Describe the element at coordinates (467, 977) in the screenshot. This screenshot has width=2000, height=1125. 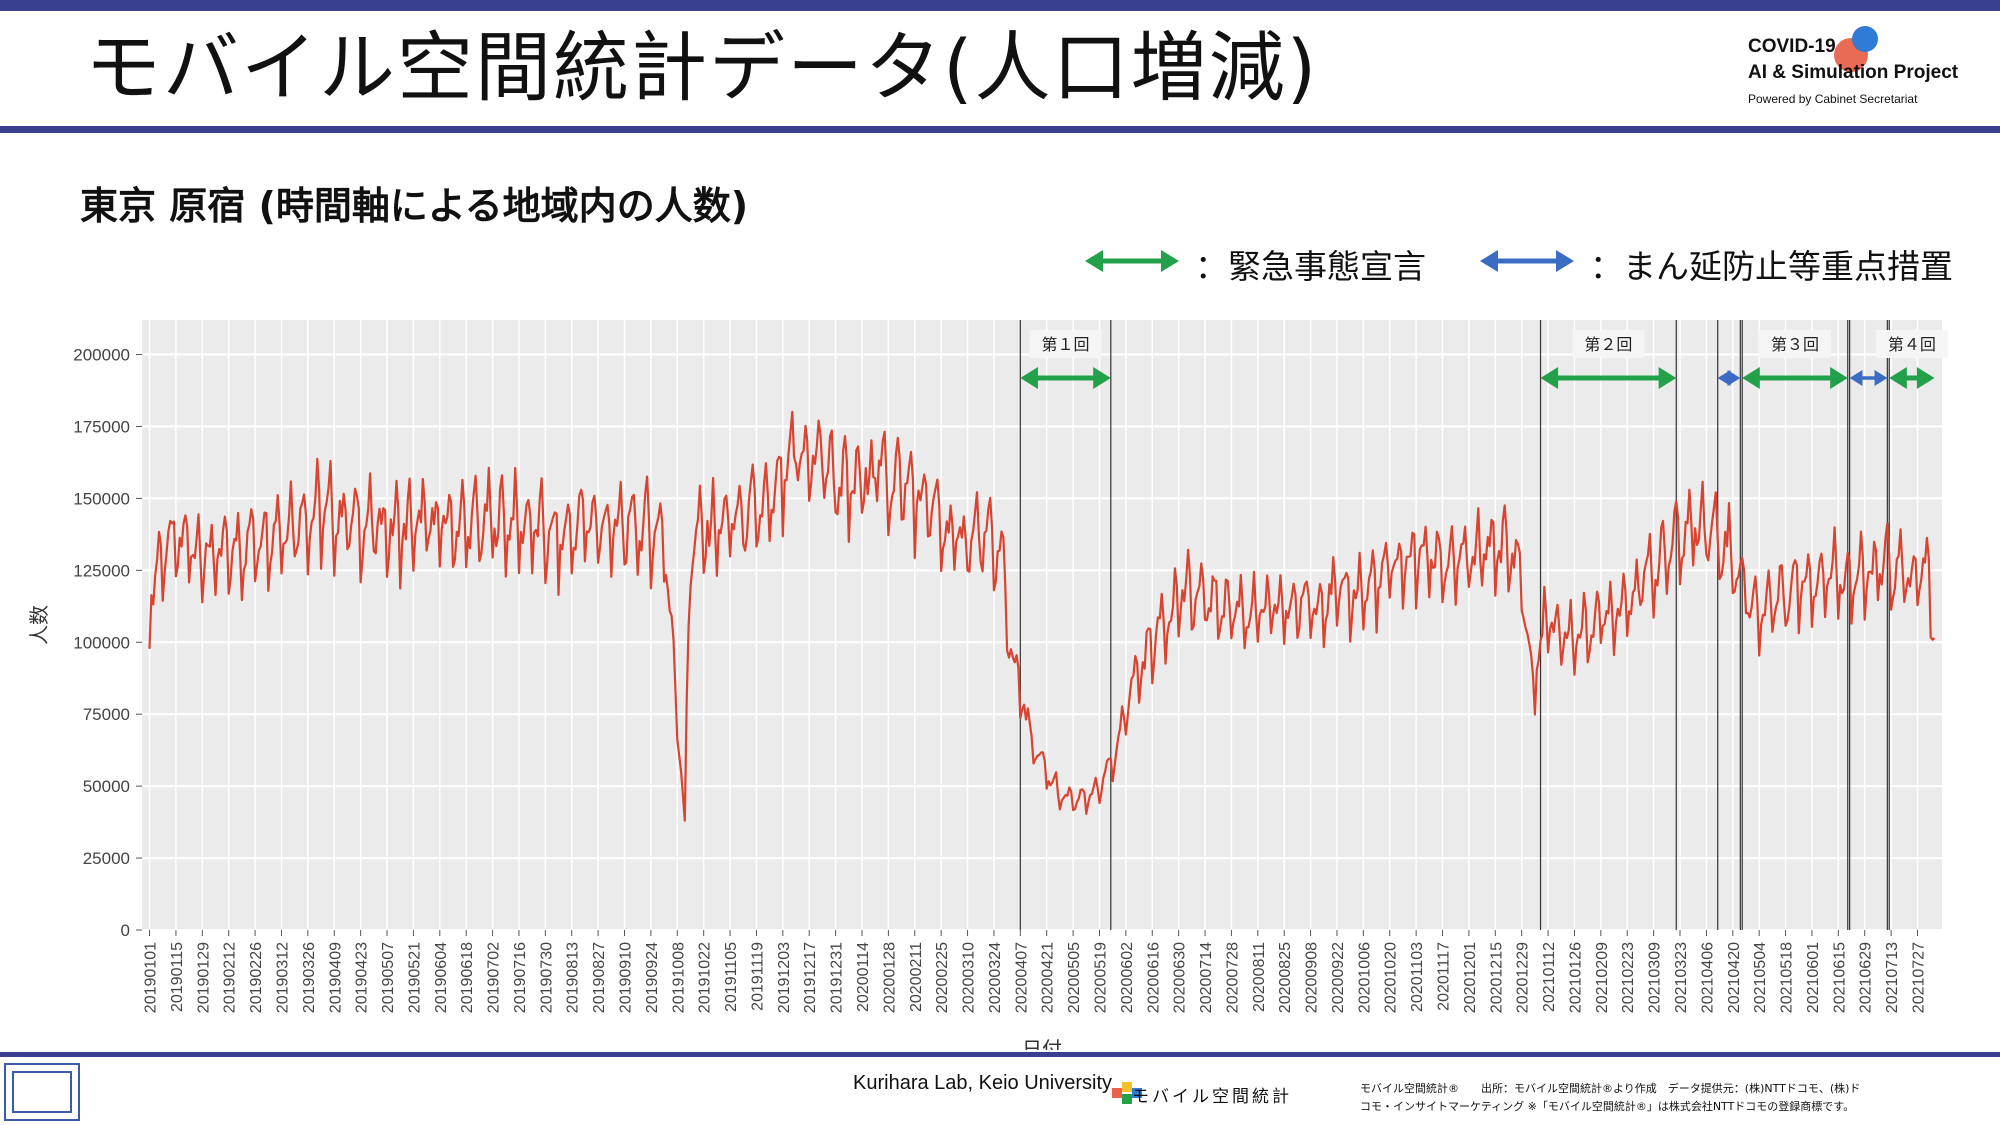
I see `x-tick-label: 20190618` at that location.